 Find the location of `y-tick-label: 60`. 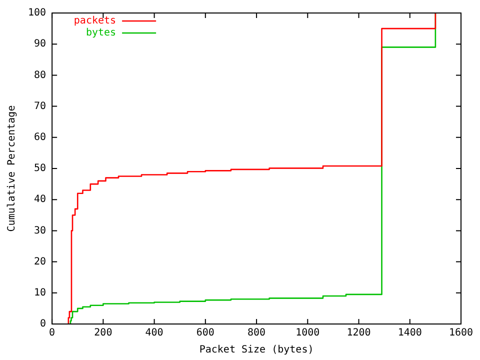

y-tick-label: 60 is located at coordinates (40, 137).